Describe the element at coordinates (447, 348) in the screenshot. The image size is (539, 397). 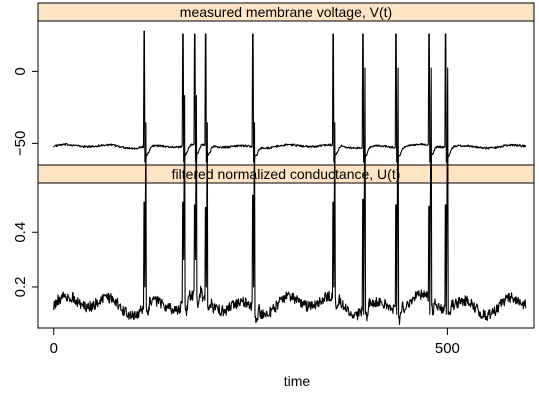
I see `x-tick-label: 500` at that location.